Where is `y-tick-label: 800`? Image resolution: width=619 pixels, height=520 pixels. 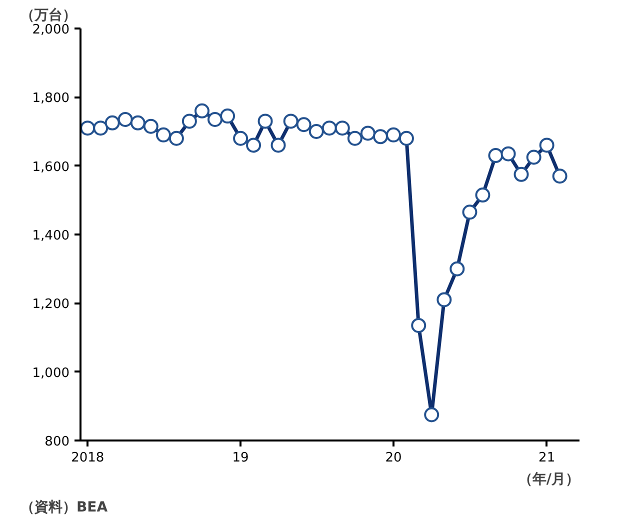 y-tick-label: 800 is located at coordinates (57, 442).